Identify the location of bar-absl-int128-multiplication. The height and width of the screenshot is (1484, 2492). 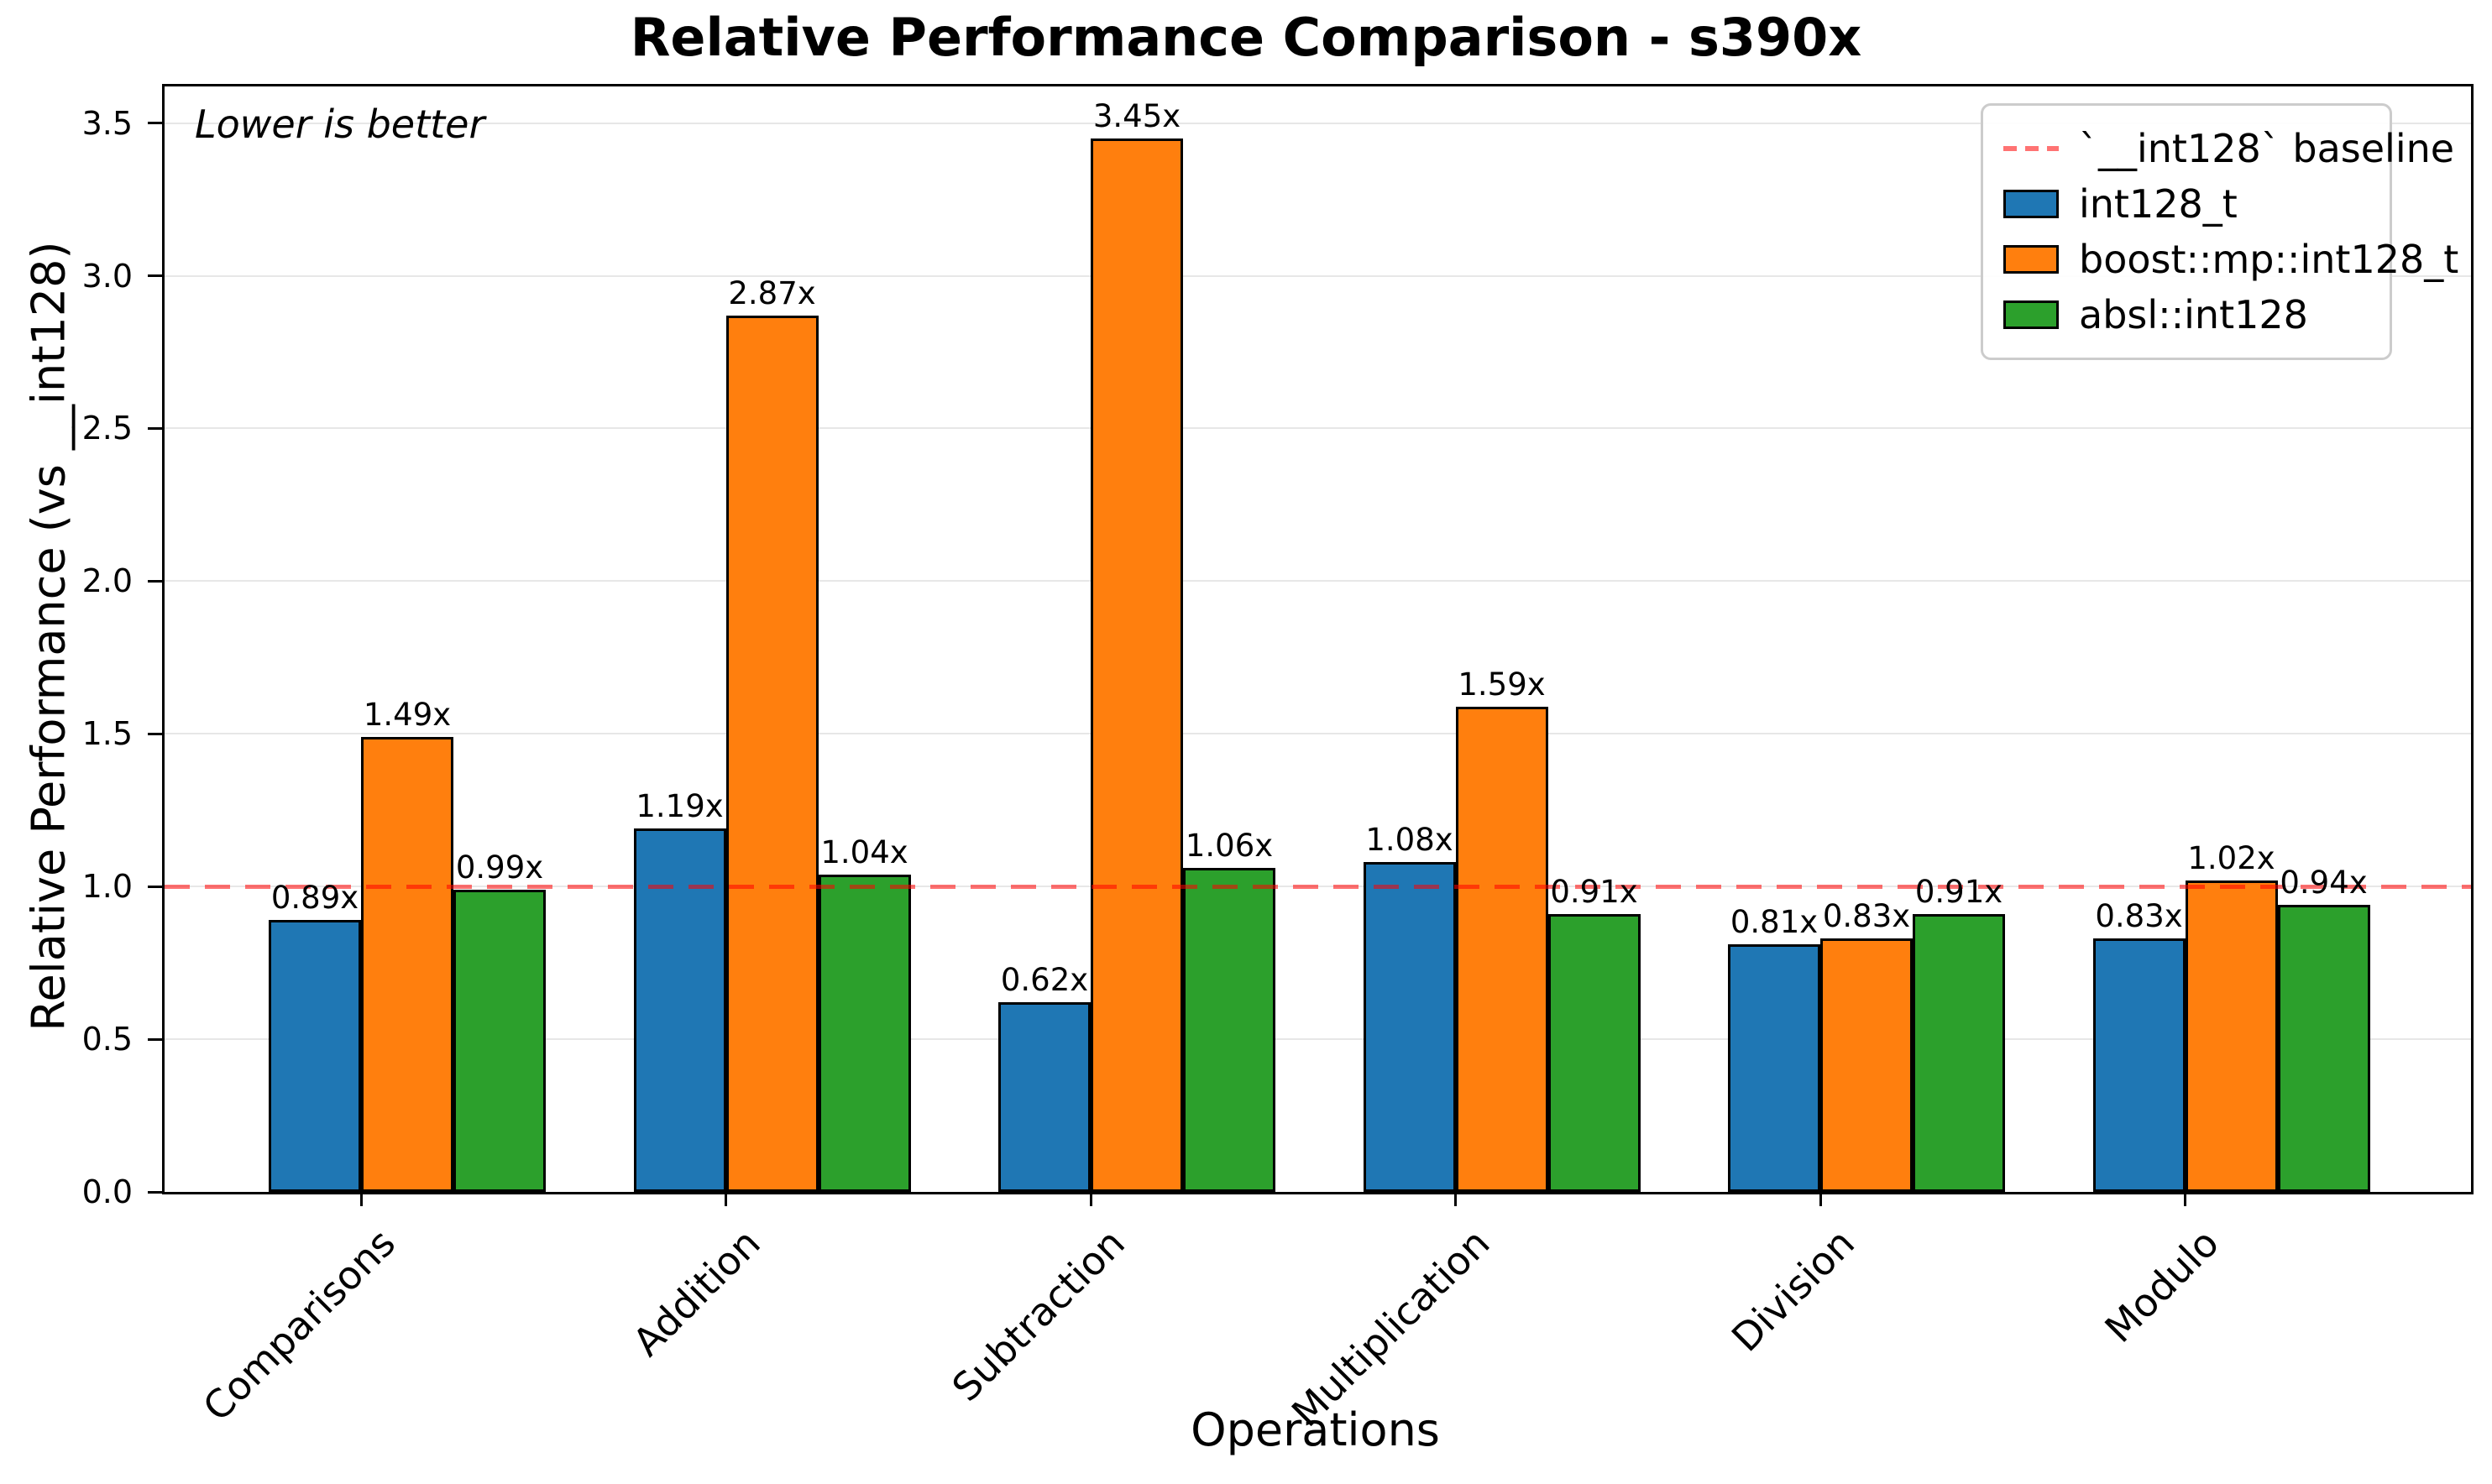
(1594, 1052).